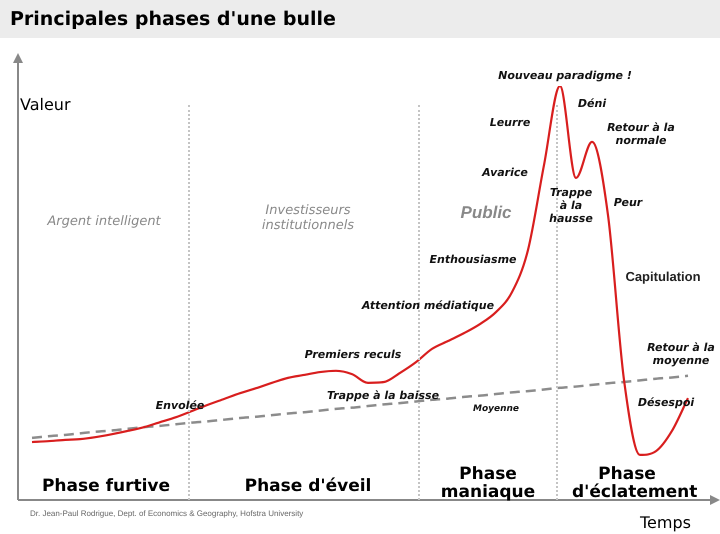 Image resolution: width=720 pixels, height=534 pixels. I want to click on annotation: Argent intelligent, so click(104, 221).